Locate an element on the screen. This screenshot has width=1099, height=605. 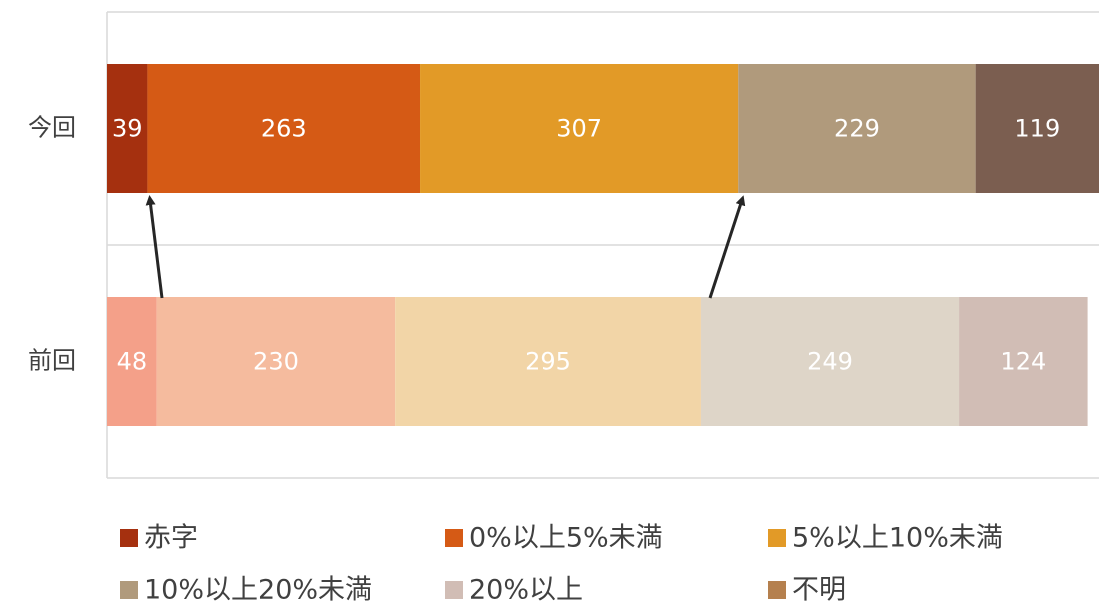
value-label: 39 is located at coordinates (127, 129).